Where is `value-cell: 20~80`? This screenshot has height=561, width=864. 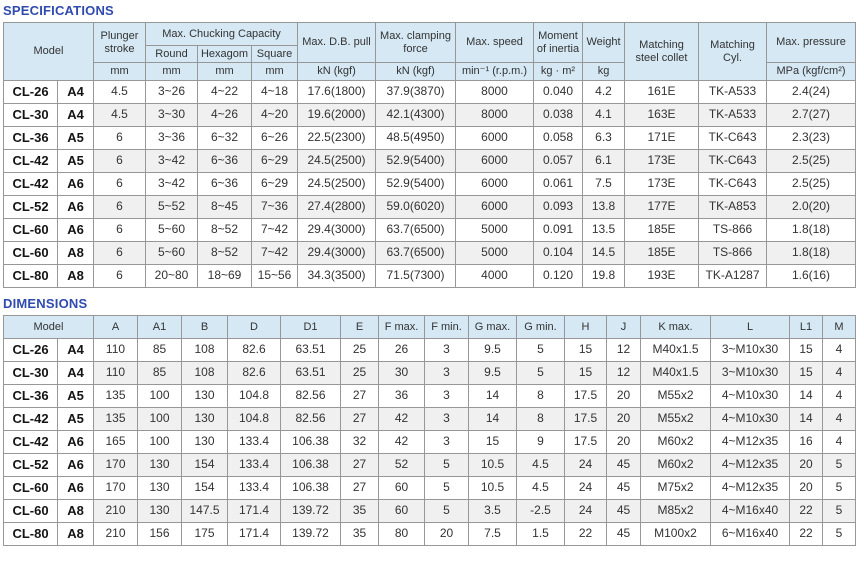
value-cell: 20~80 is located at coordinates (171, 276).